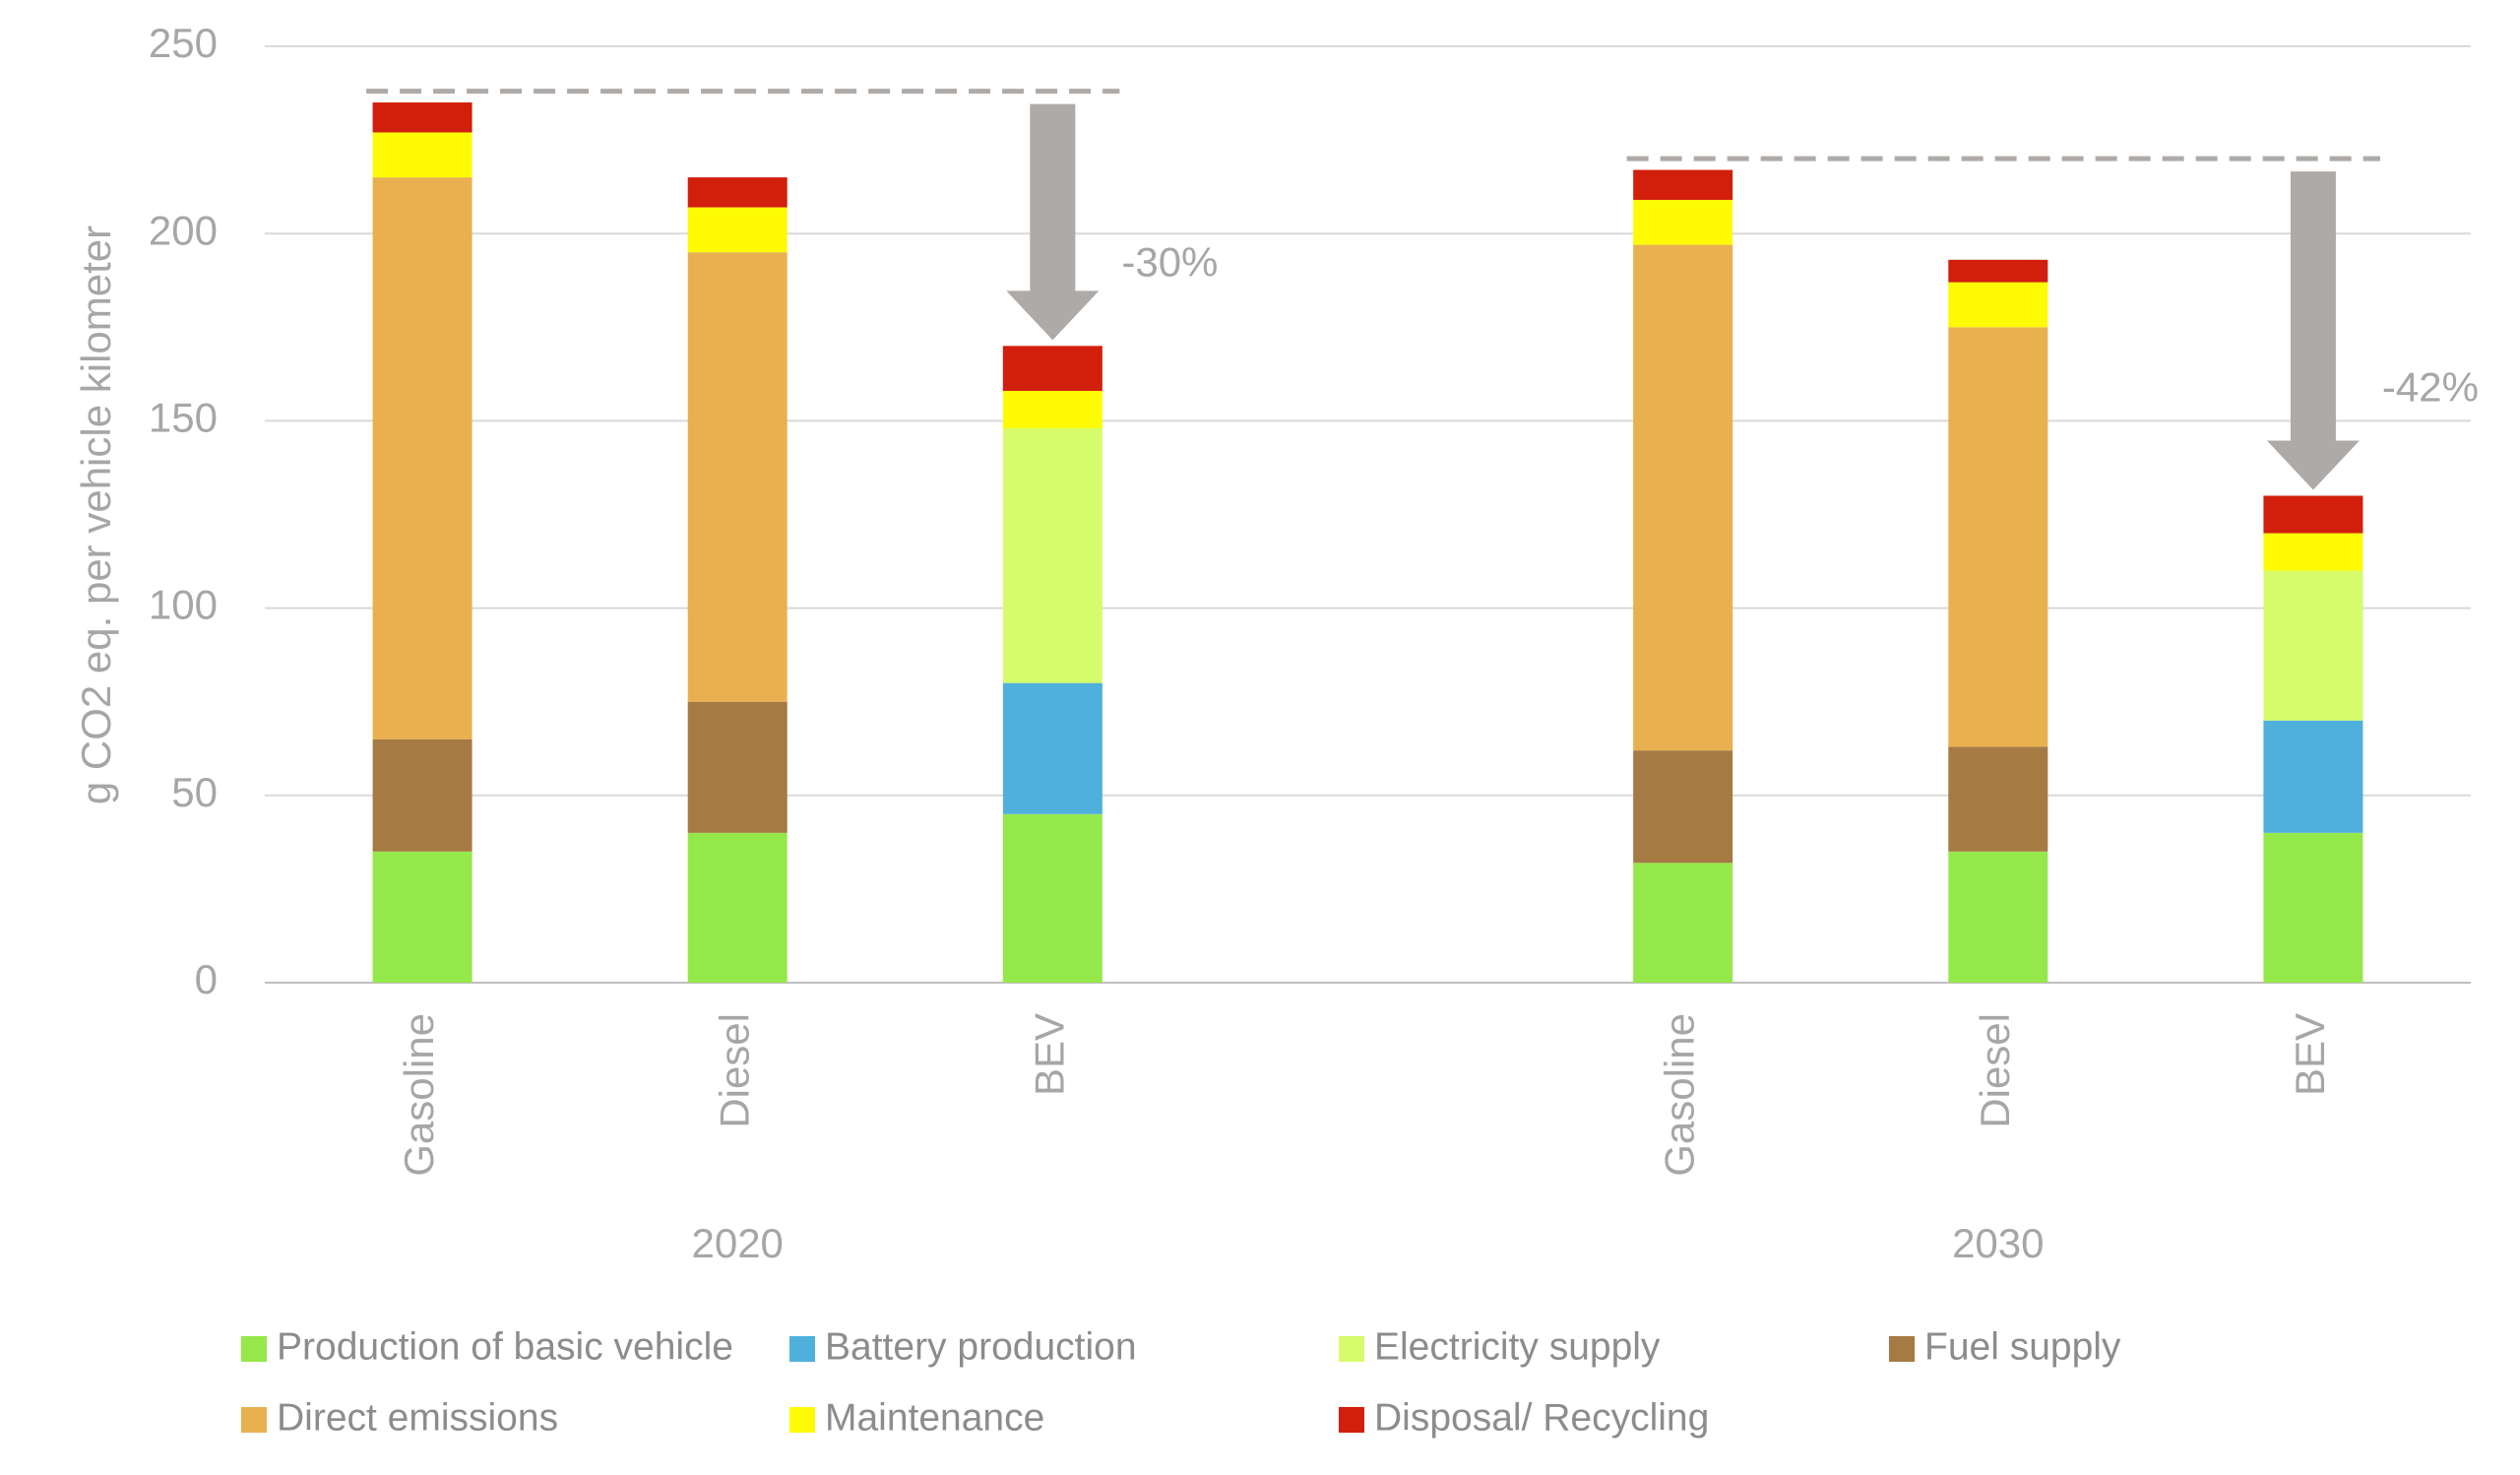 This screenshot has width=2520, height=1475. I want to click on group-label: 2020, so click(737, 1243).